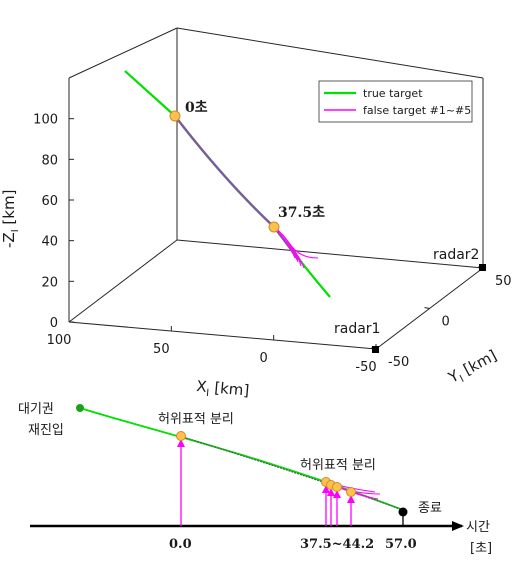 This screenshot has height=566, width=532. What do you see at coordinates (237, 188) in the screenshot?
I see `false-target-path-overlap` at bounding box center [237, 188].